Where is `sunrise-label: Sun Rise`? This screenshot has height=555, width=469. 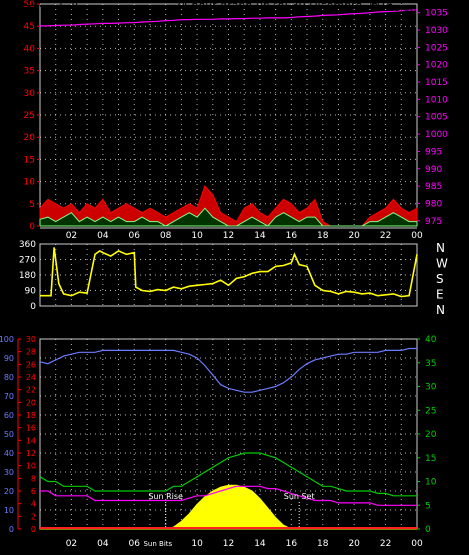 sunrise-label: Sun Rise is located at coordinates (165, 496).